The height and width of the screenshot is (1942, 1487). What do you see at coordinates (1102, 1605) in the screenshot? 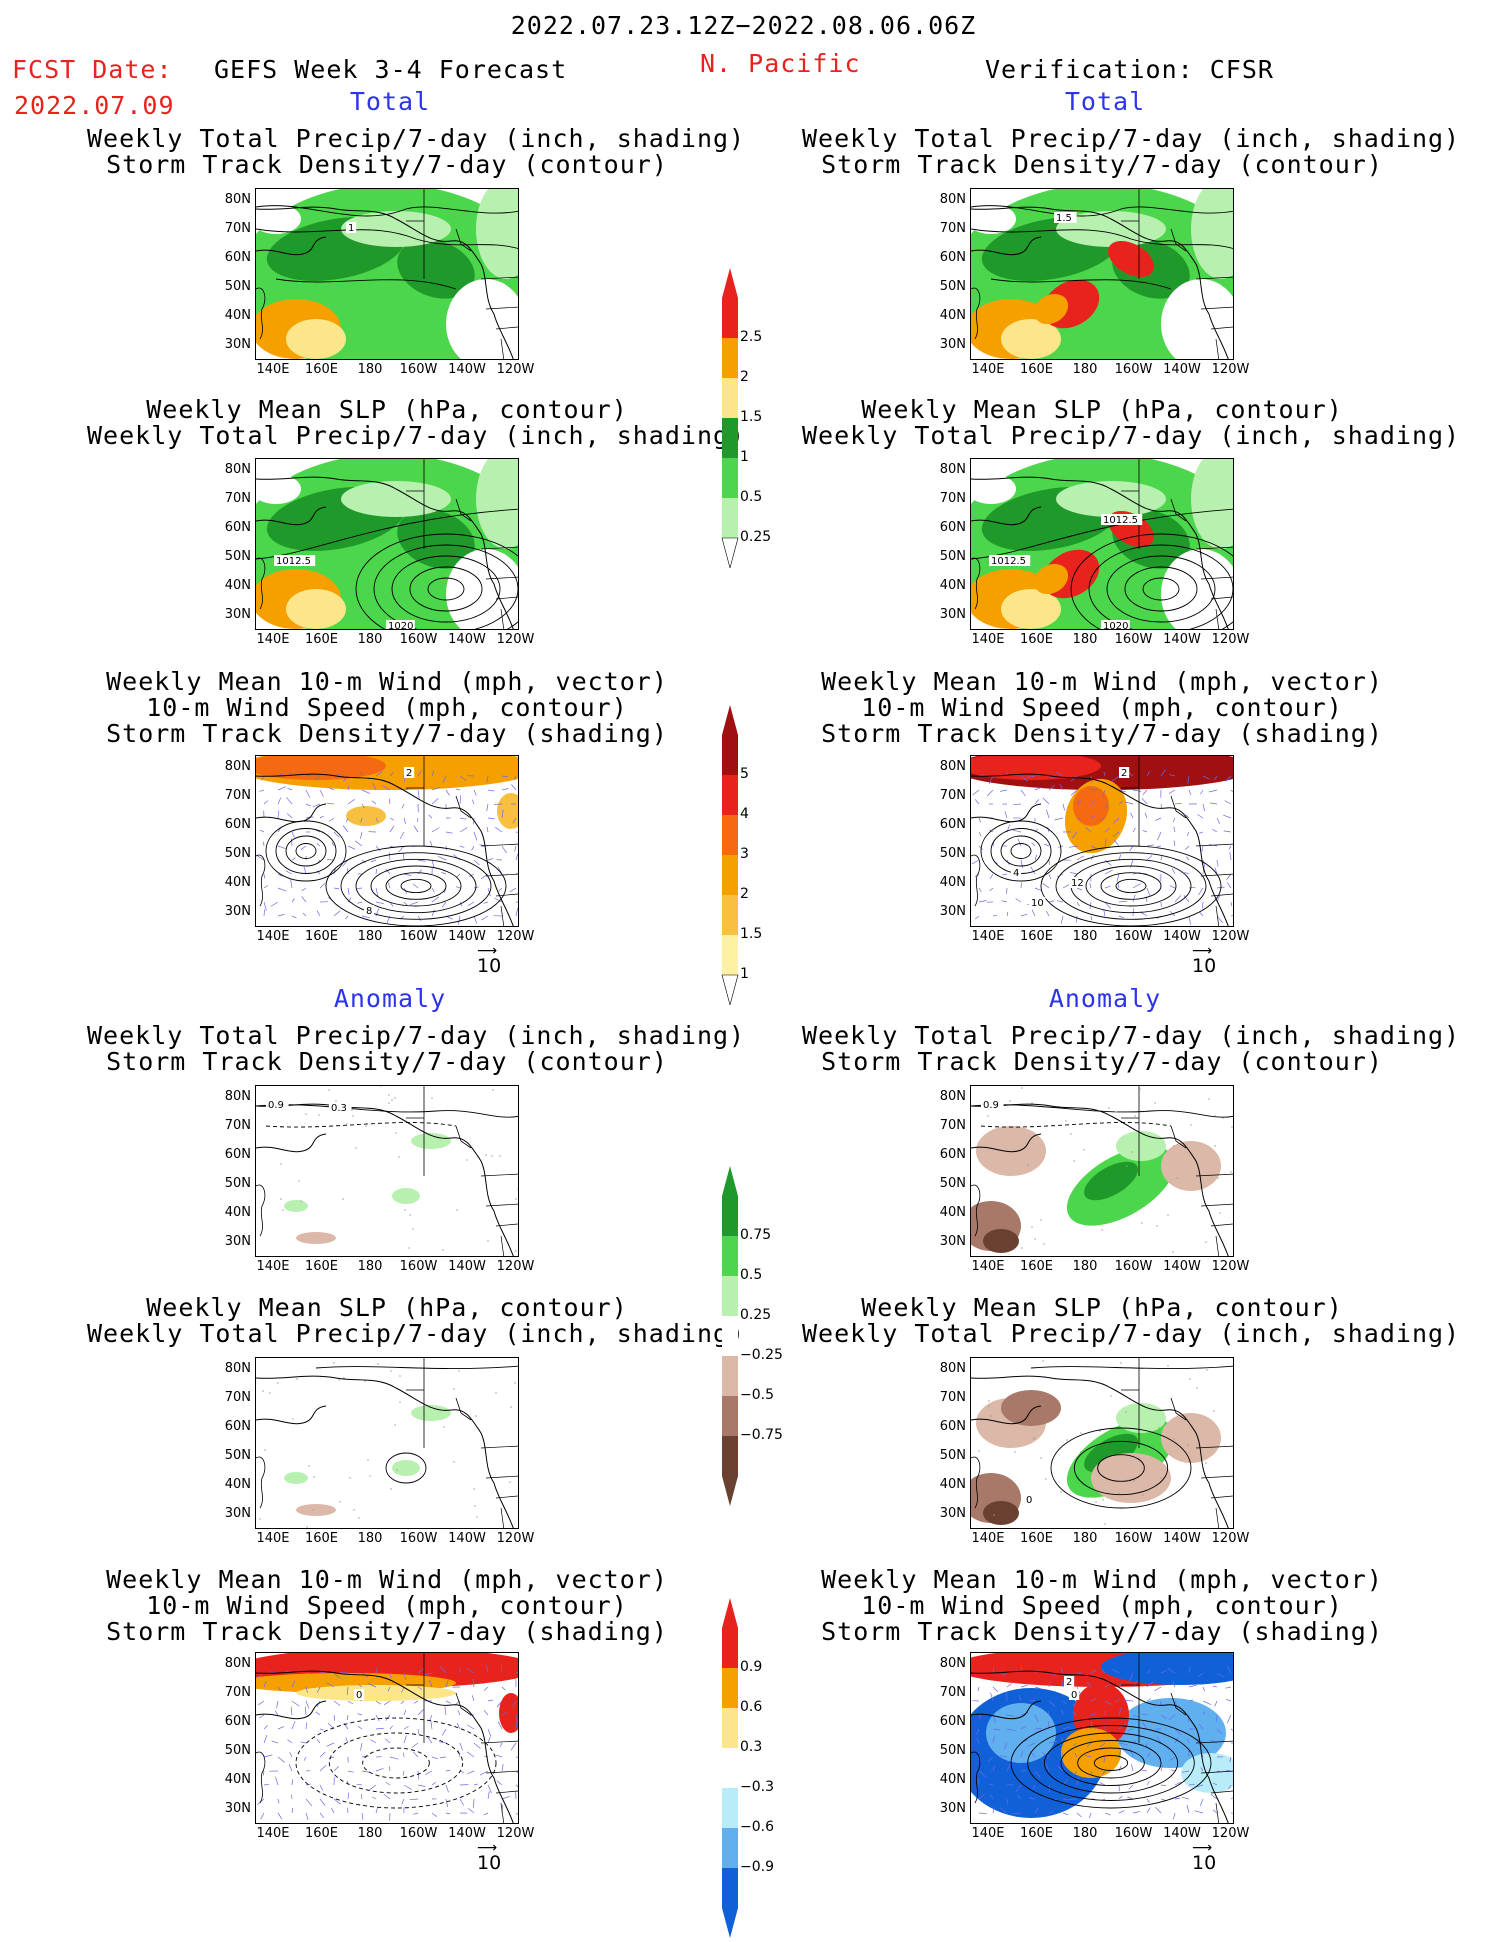
I see `panel-title-line: 10-m Wind Speed (mph, contour)` at bounding box center [1102, 1605].